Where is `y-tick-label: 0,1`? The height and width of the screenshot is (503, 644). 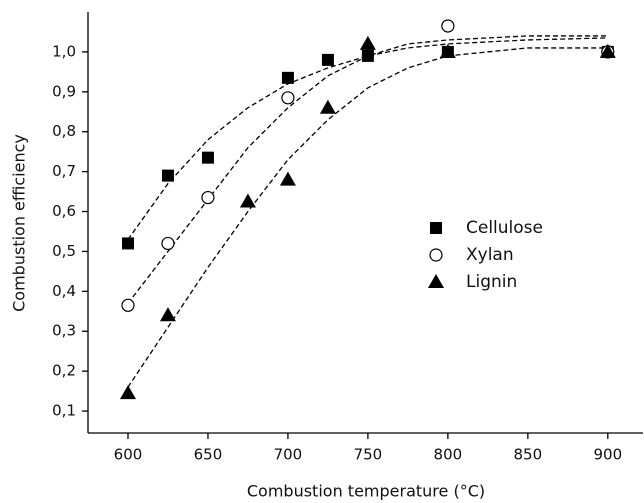
y-tick-label: 0,1 is located at coordinates (64, 411).